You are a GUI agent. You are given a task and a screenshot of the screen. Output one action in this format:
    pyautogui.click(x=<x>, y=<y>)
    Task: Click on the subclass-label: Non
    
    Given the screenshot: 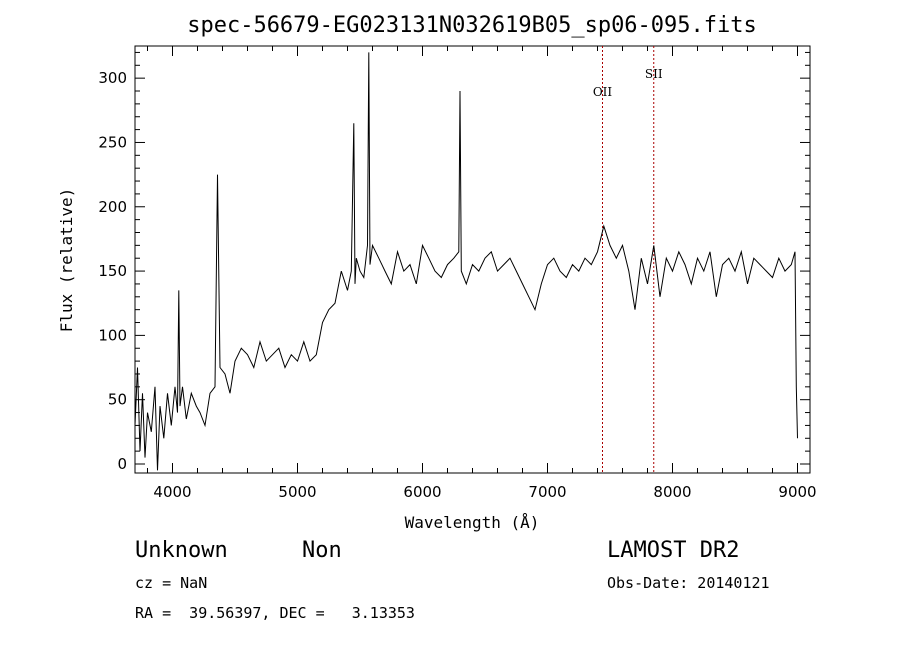 What is the action you would take?
    pyautogui.click(x=322, y=550)
    